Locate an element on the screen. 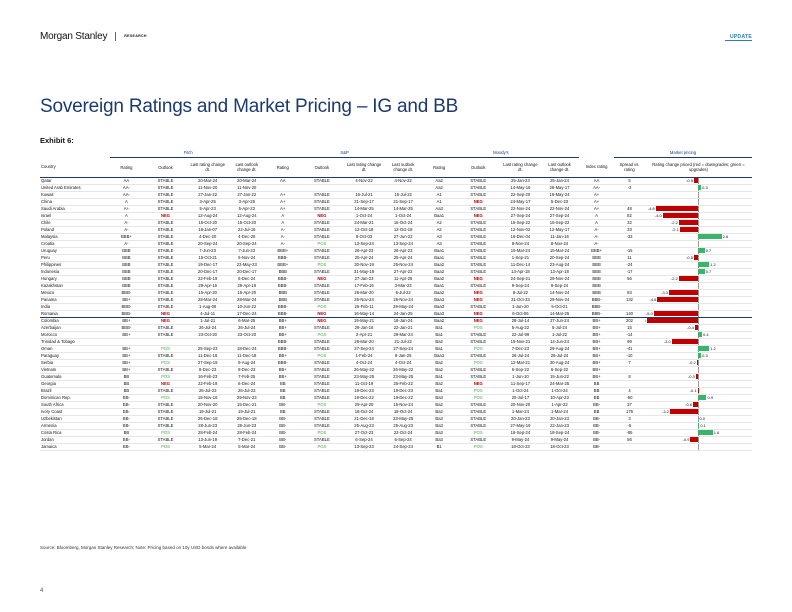  table-cell: 14-Mar-25 is located at coordinates (364, 209).